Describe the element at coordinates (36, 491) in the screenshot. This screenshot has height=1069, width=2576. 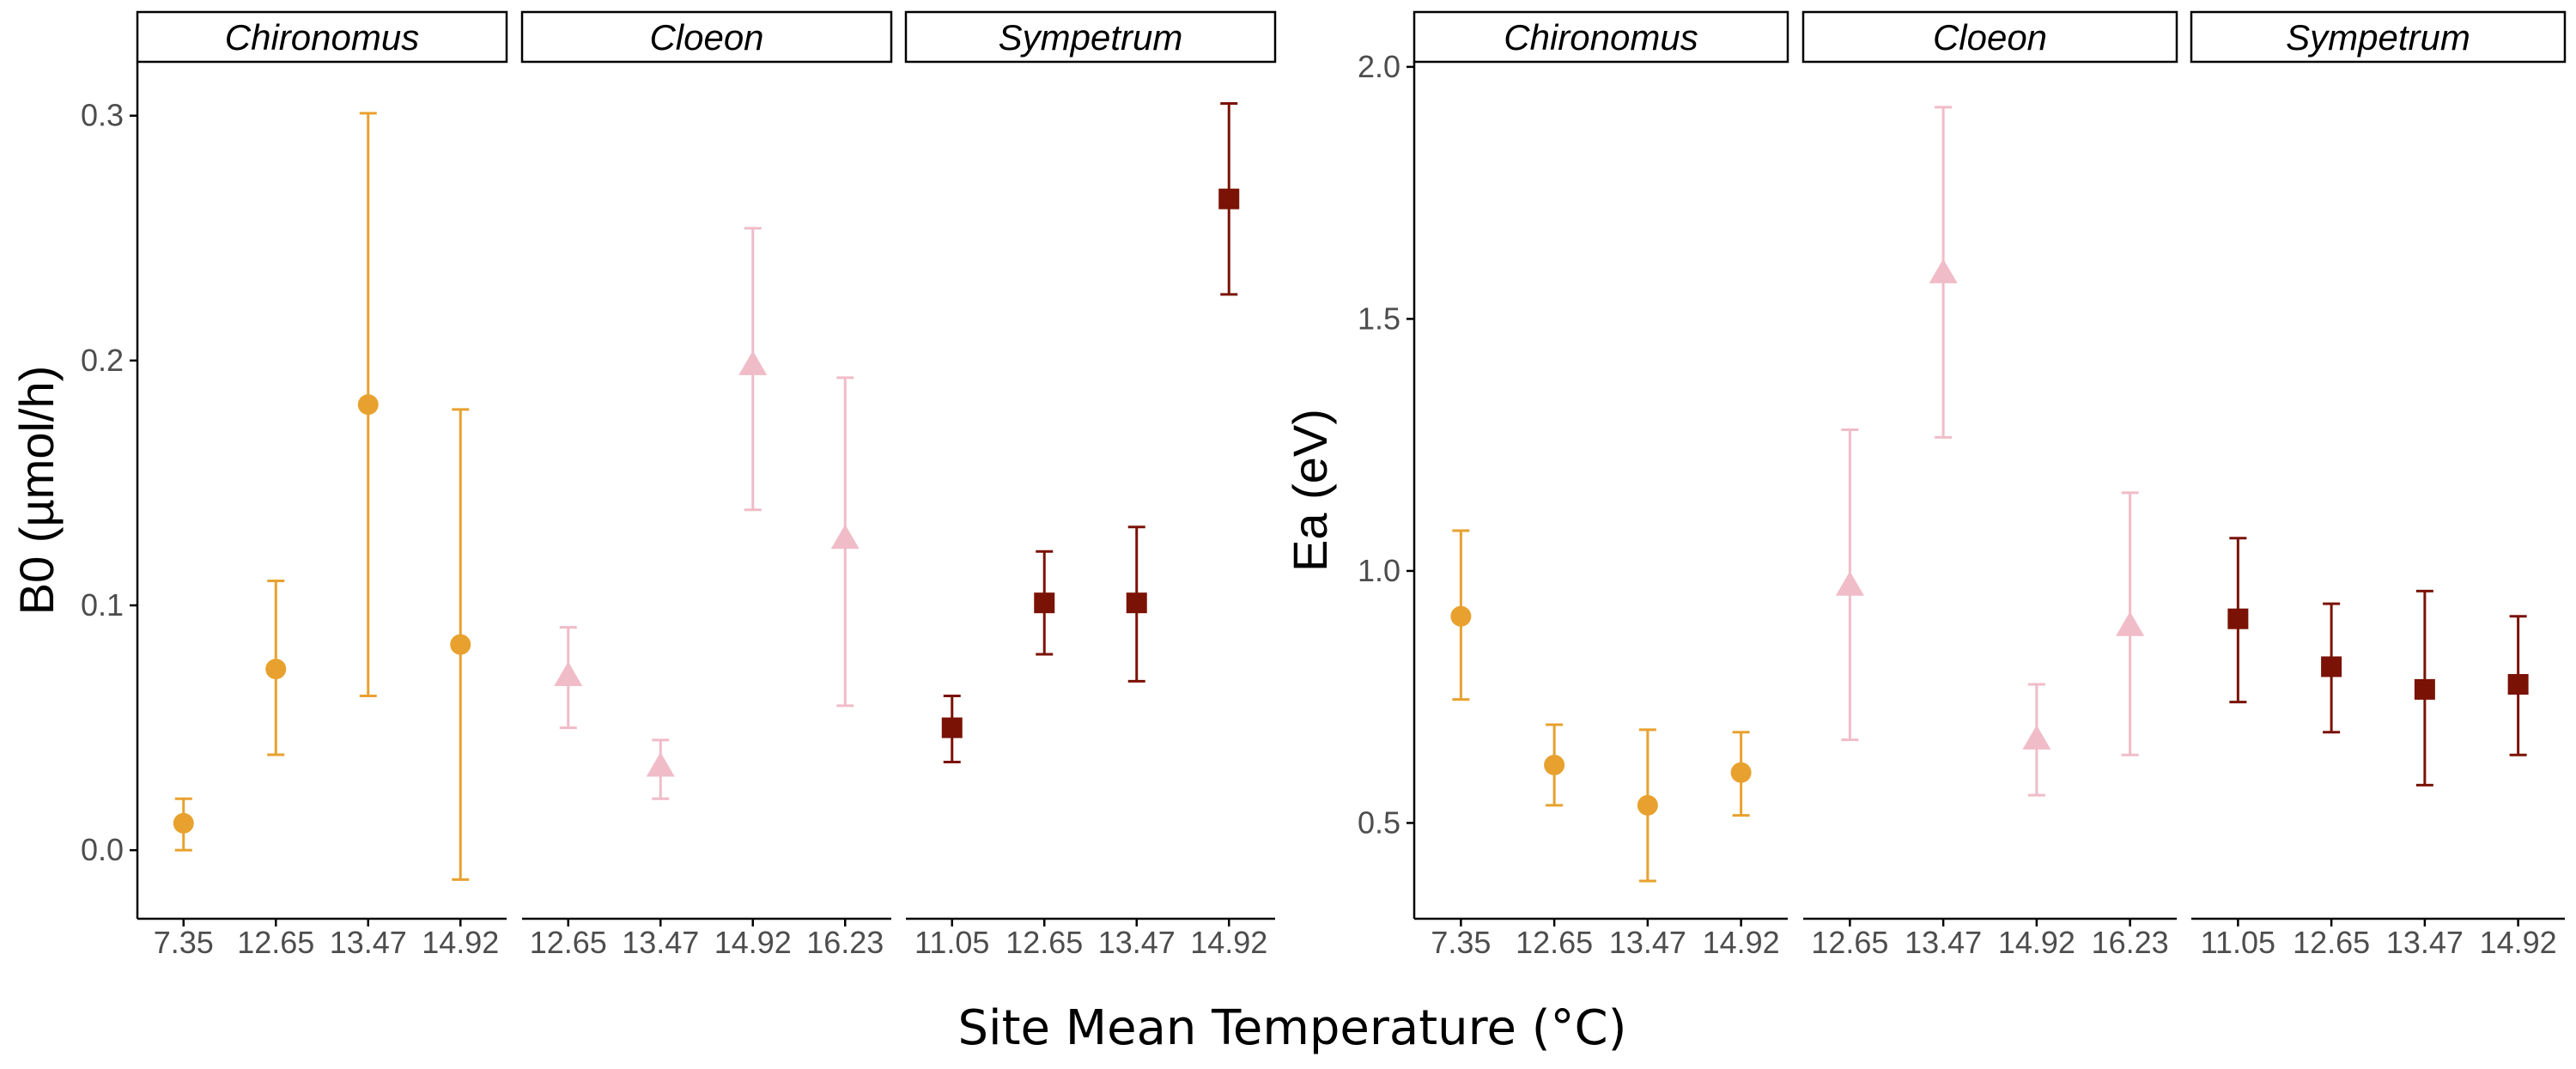
I see `y-axis-title: B0 (µmol/h)` at that location.